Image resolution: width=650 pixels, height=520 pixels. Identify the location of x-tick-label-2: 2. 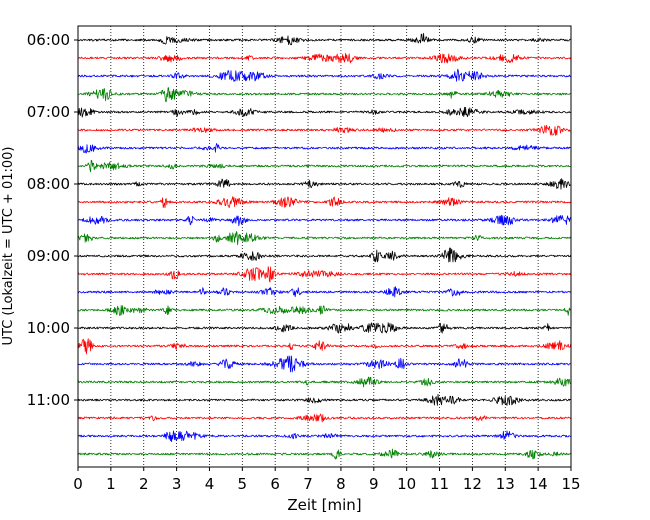
(144, 484).